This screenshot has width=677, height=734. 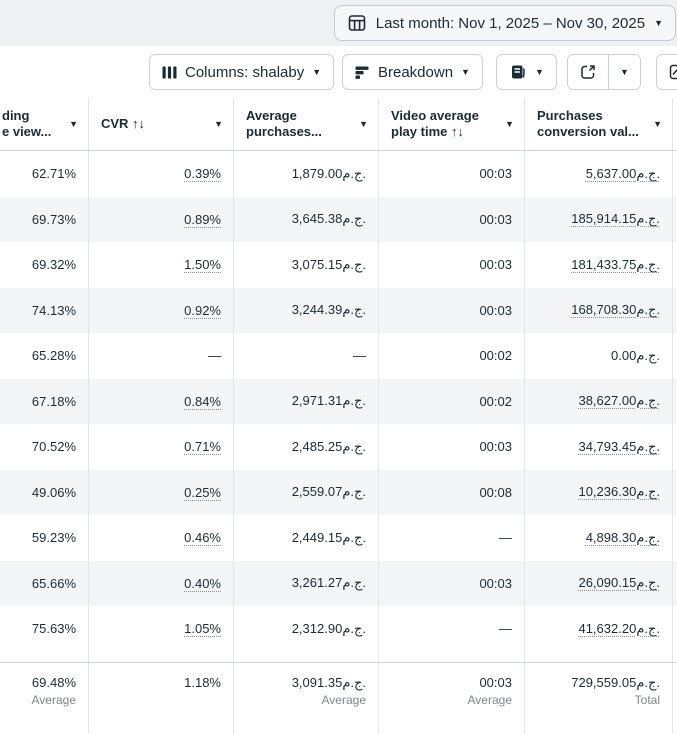 What do you see at coordinates (202, 682) in the screenshot?
I see `summary-value: 1.18%` at bounding box center [202, 682].